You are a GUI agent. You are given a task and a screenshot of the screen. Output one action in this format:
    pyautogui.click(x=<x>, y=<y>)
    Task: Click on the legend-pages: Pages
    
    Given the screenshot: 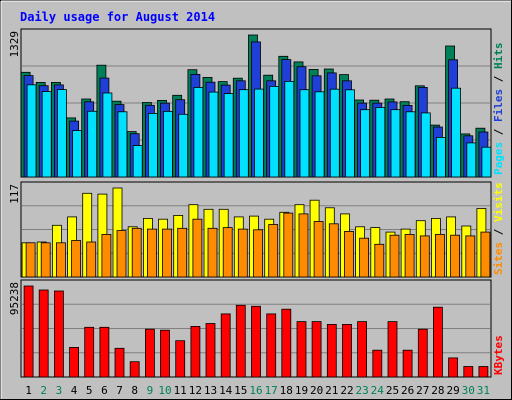 What is the action you would take?
    pyautogui.click(x=498, y=158)
    